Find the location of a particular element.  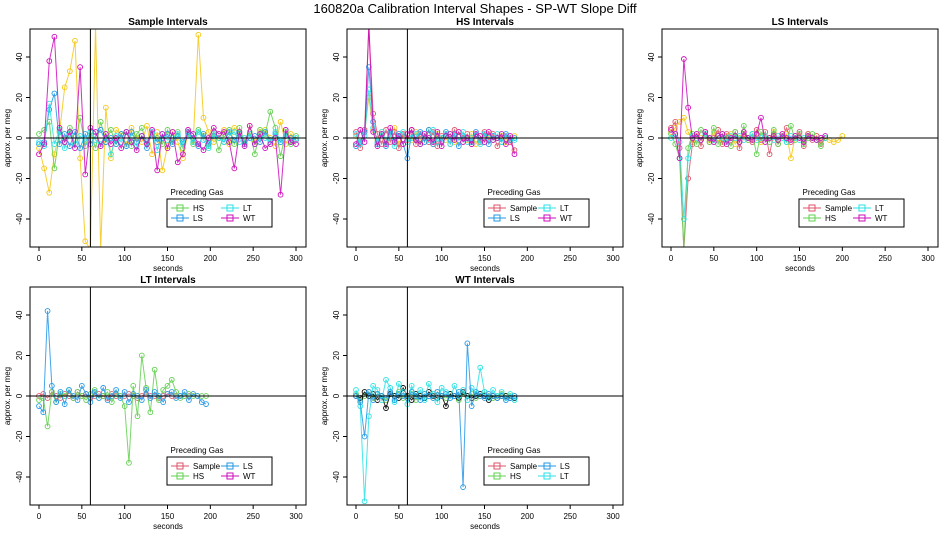

series-group is located at coordinates (122, 387).